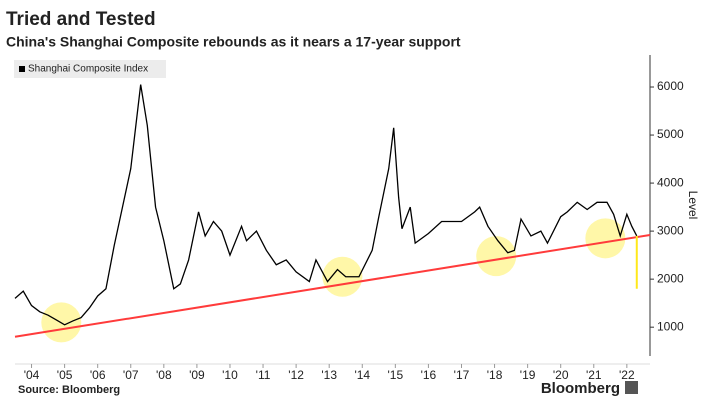 This screenshot has width=711, height=407. Describe the element at coordinates (670, 230) in the screenshot. I see `y-tick-label: 3000` at that location.